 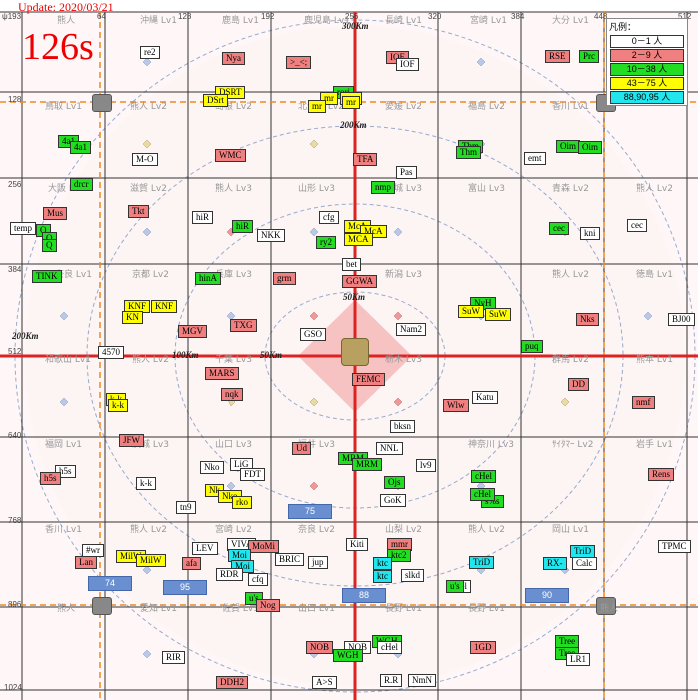 I want to click on guild-label: hinA, so click(x=208, y=278).